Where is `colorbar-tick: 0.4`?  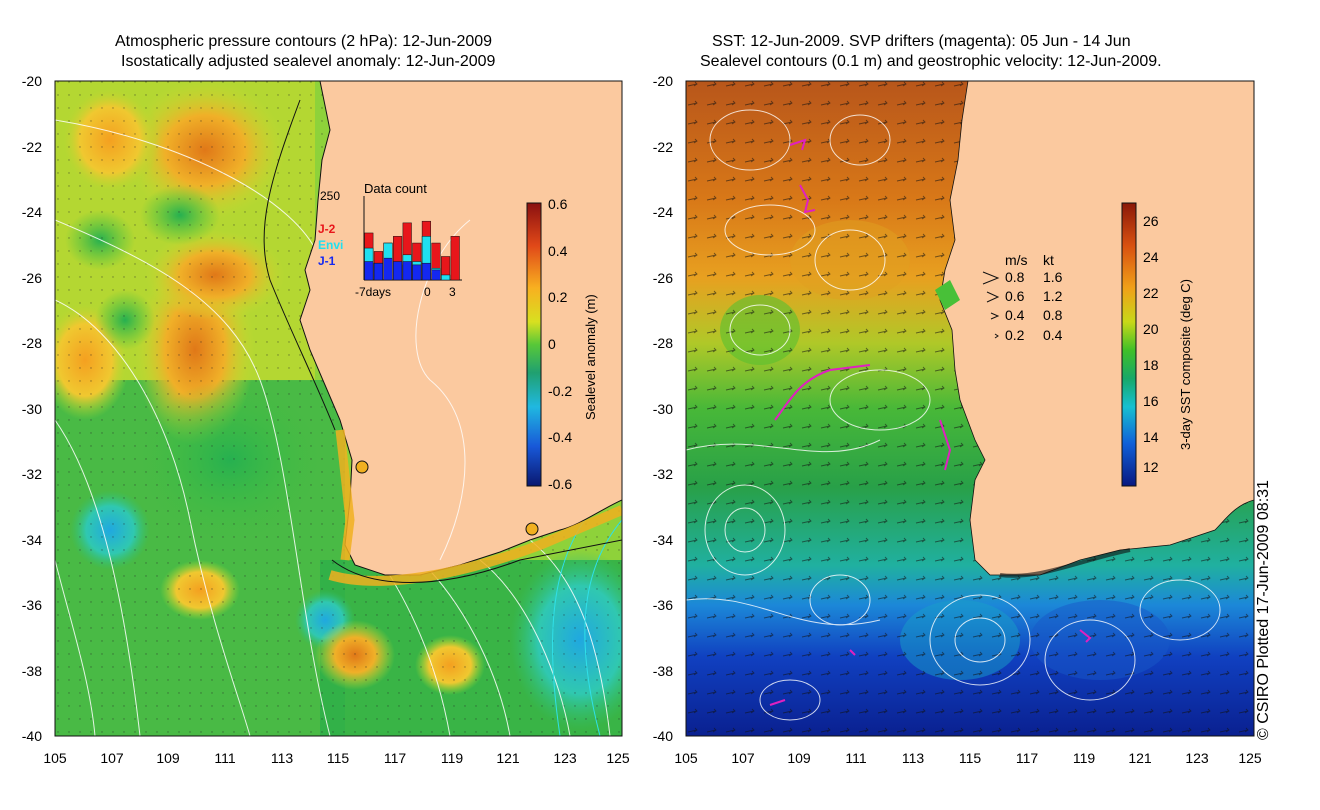
colorbar-tick: 0.4 is located at coordinates (558, 251).